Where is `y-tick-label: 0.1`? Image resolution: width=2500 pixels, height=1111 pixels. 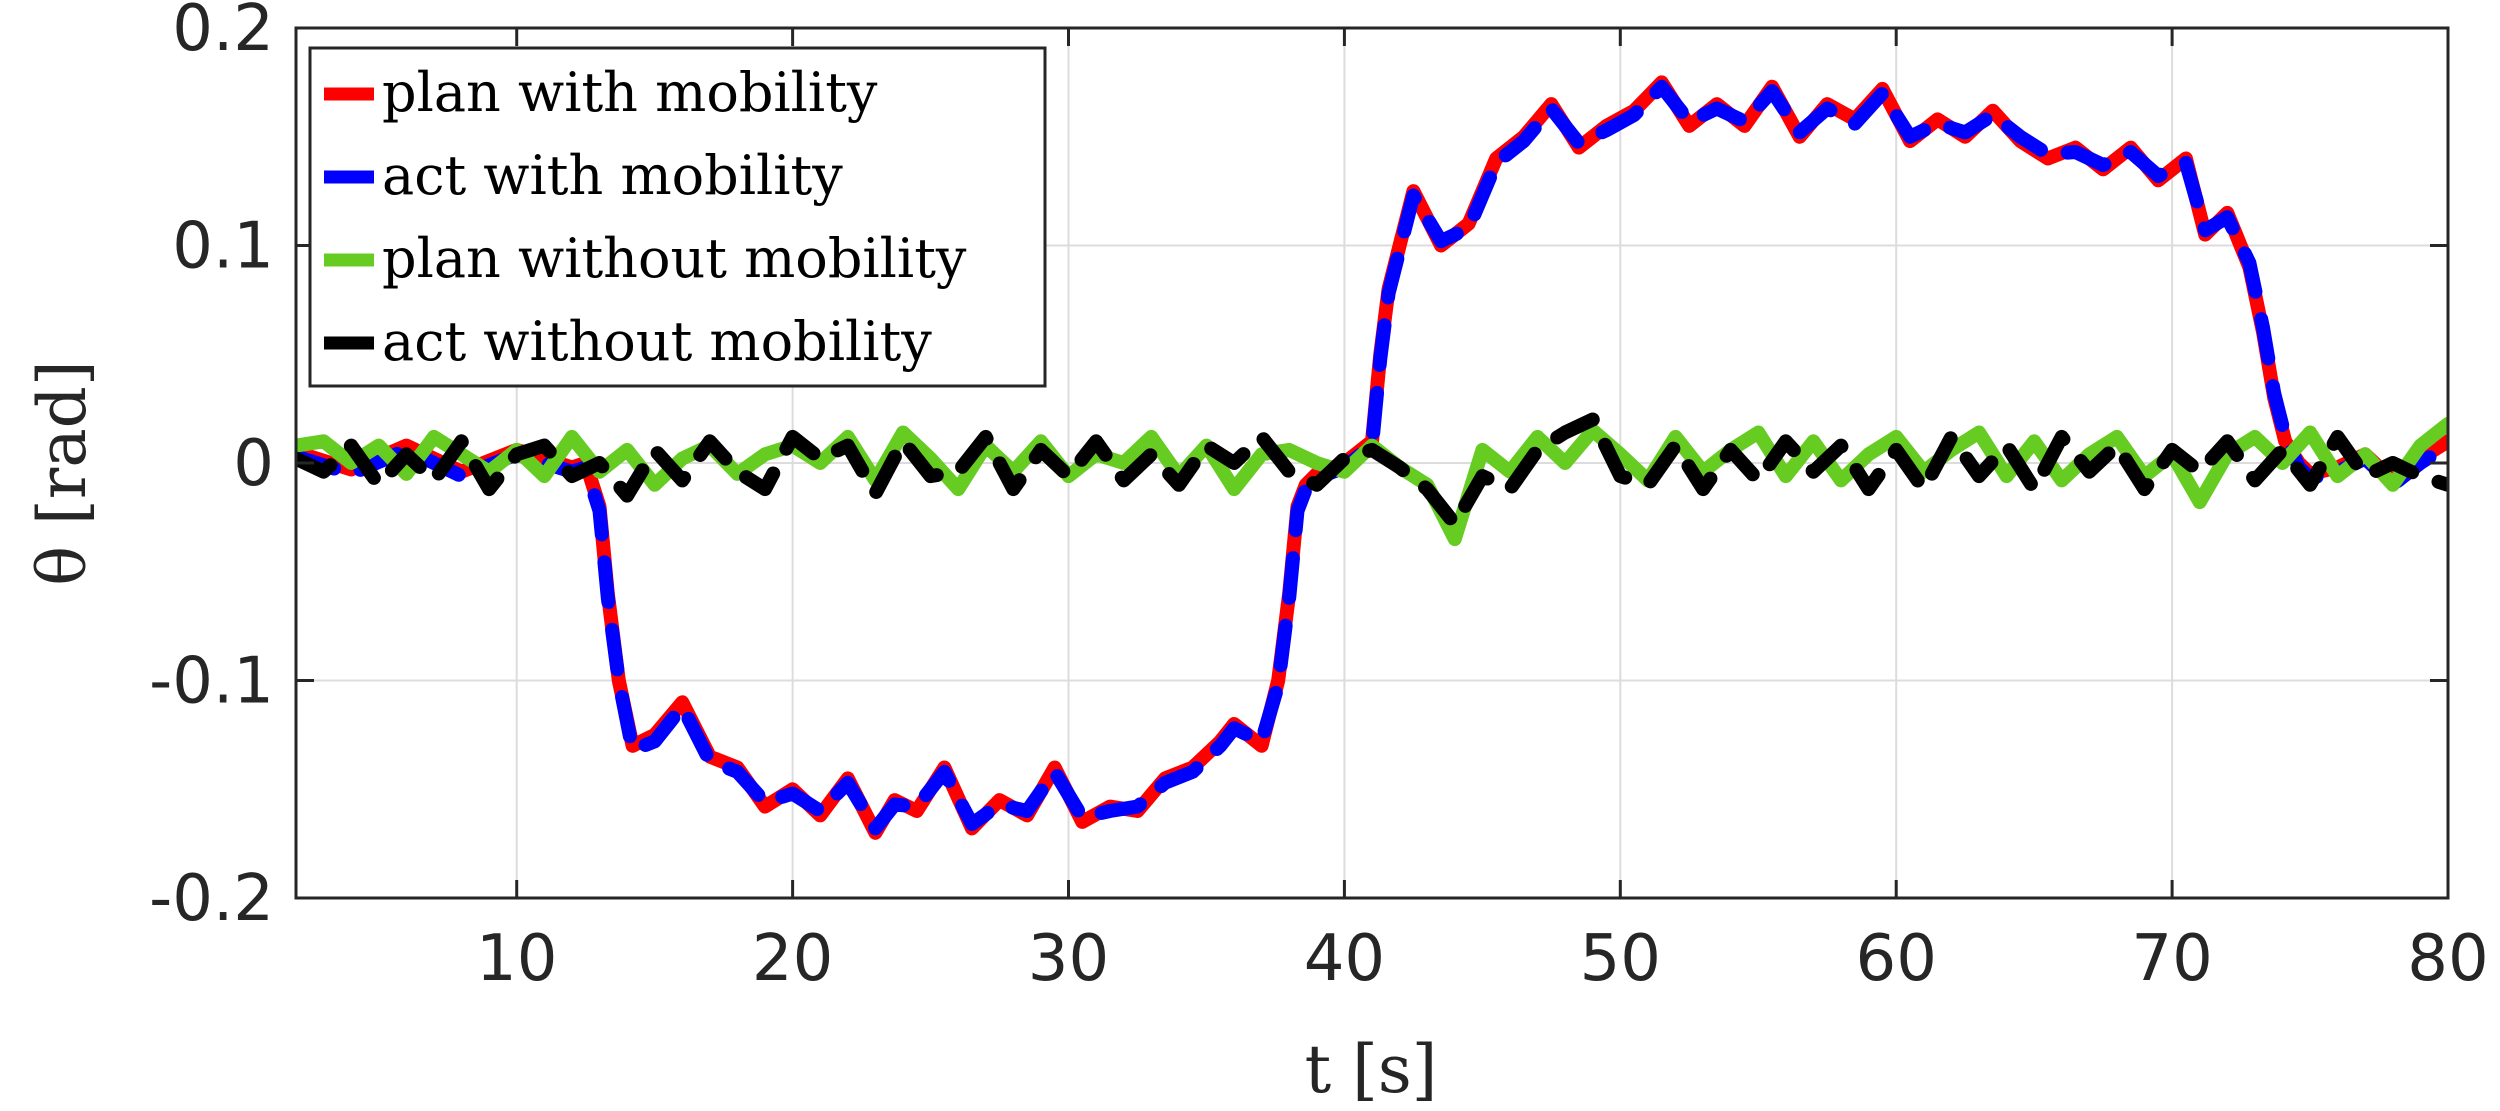
y-tick-label: 0.1 is located at coordinates (223, 247).